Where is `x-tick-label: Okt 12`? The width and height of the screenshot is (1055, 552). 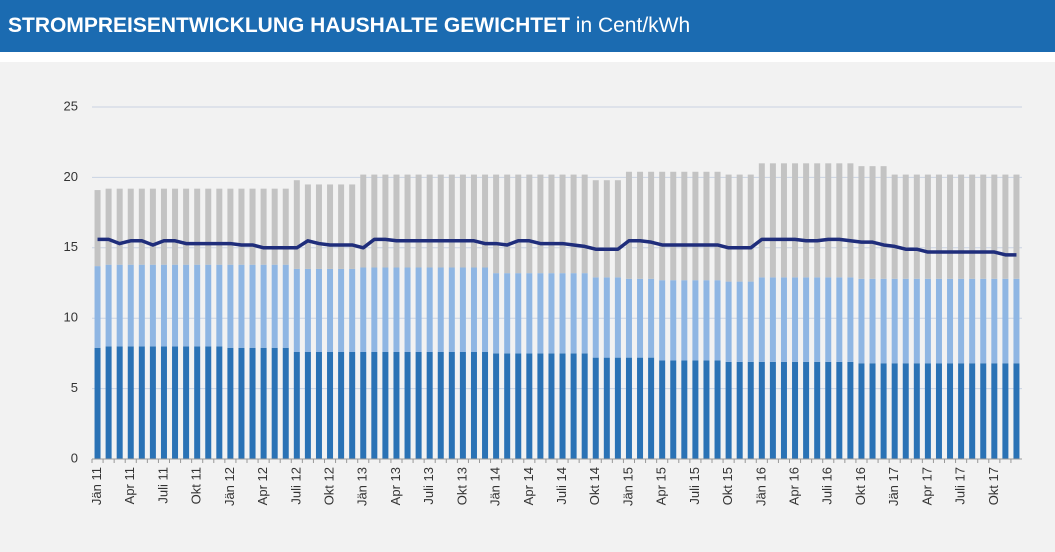
x-tick-label: Okt 12 is located at coordinates (328, 486).